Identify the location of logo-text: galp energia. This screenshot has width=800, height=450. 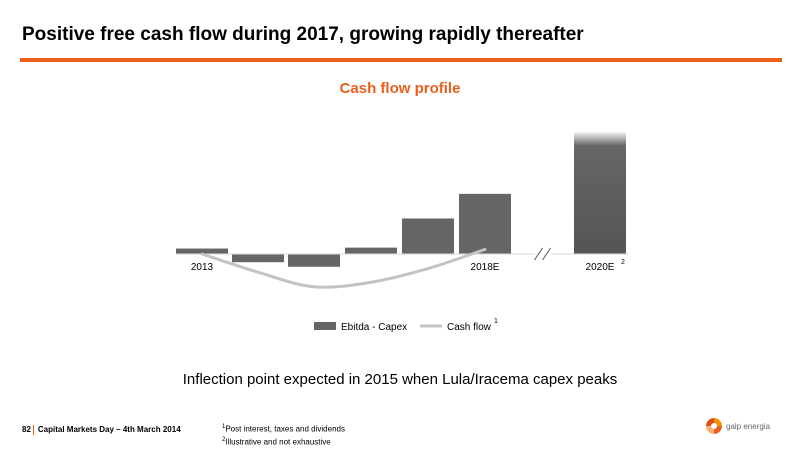
(748, 426).